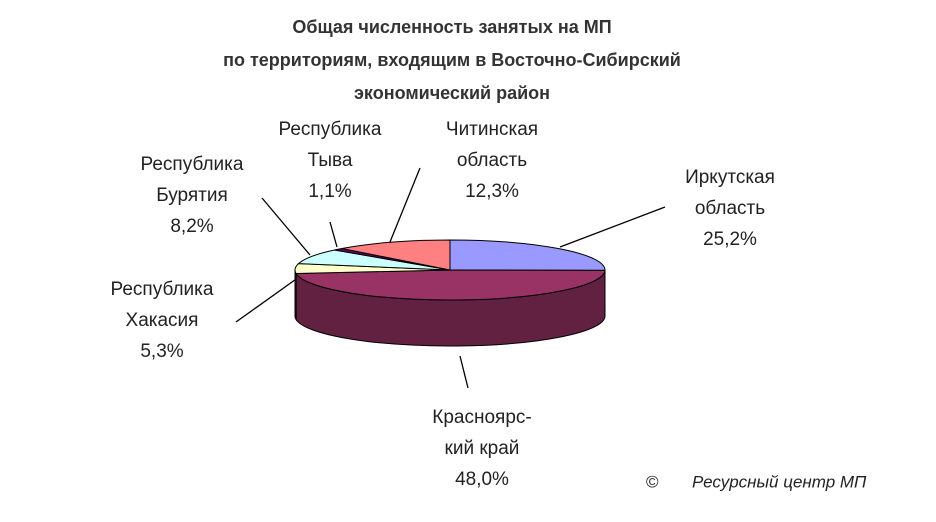 The image size is (936, 522). Describe the element at coordinates (481, 417) in the screenshot. I see `slice-label: Красноярс-` at that location.